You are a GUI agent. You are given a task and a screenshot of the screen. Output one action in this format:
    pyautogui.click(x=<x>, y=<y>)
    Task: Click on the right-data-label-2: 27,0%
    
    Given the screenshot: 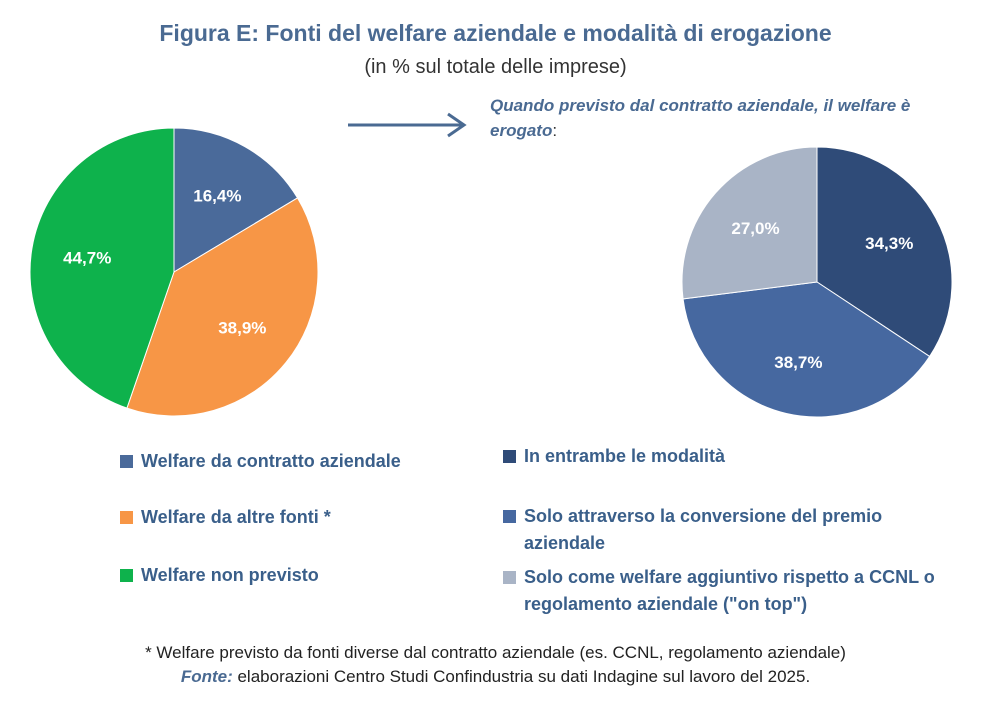 What is the action you would take?
    pyautogui.click(x=755, y=228)
    